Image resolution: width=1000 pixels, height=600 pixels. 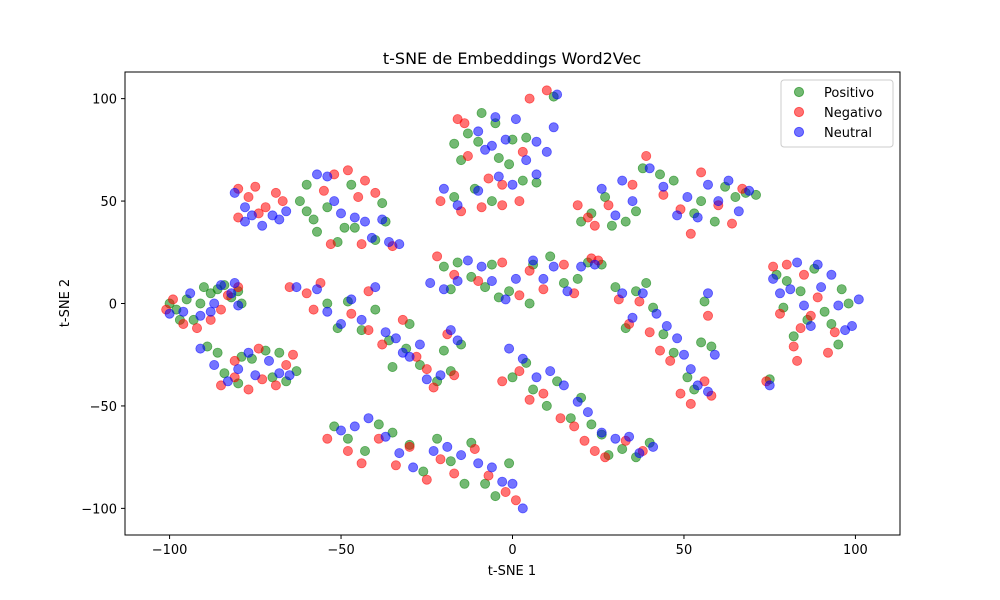 I want to click on legend-marker, so click(x=799, y=112).